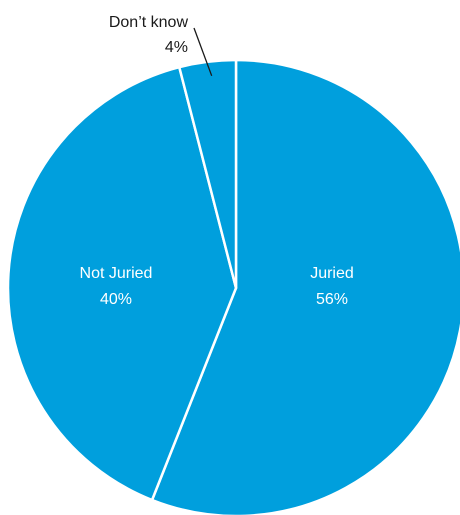 This screenshot has height=515, width=460. Describe the element at coordinates (332, 273) in the screenshot. I see `slice-label-juried: Juried` at that location.